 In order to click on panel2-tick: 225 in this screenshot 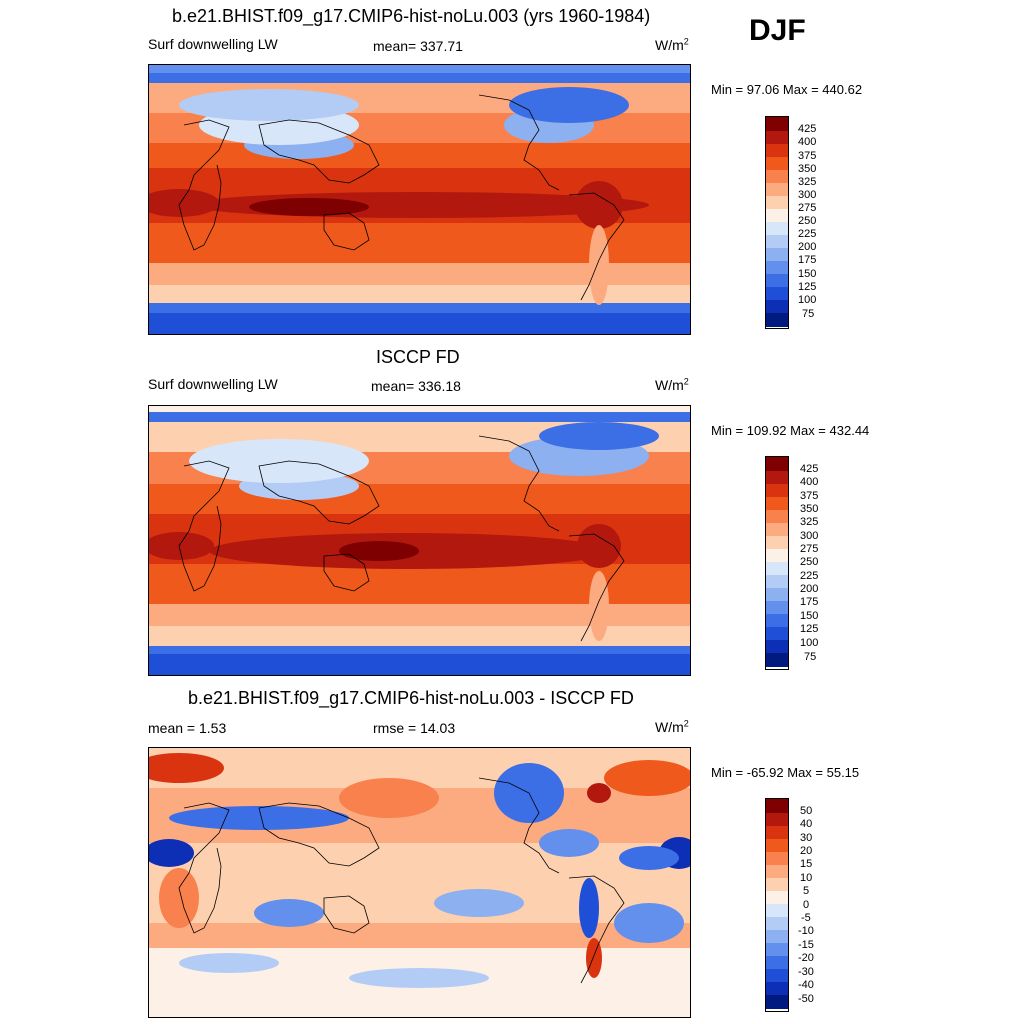, I will do `click(809, 576)`.